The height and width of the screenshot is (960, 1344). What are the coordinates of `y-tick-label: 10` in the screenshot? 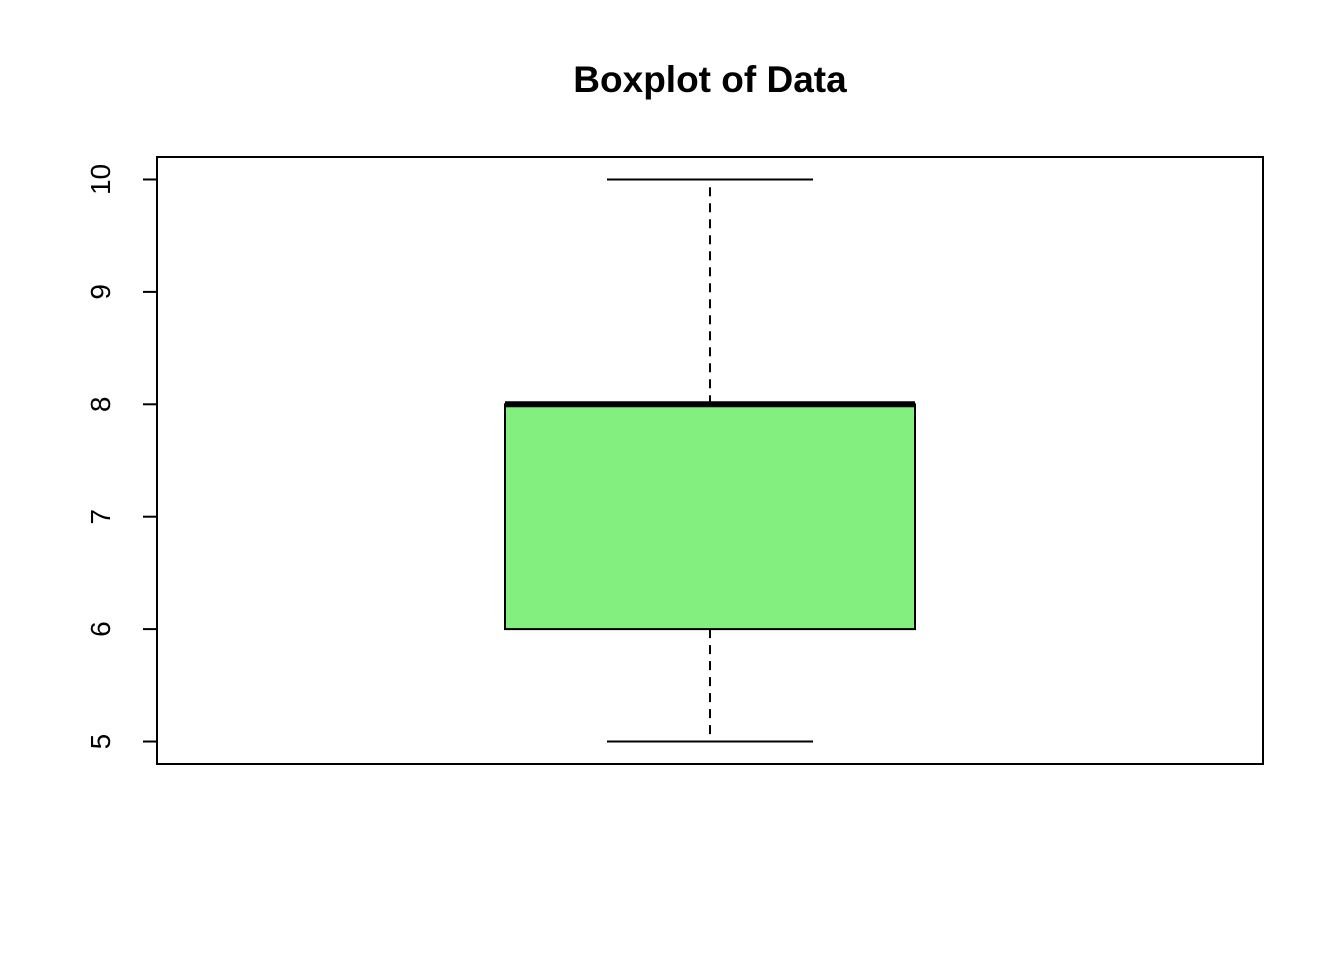 It's located at (100, 179).